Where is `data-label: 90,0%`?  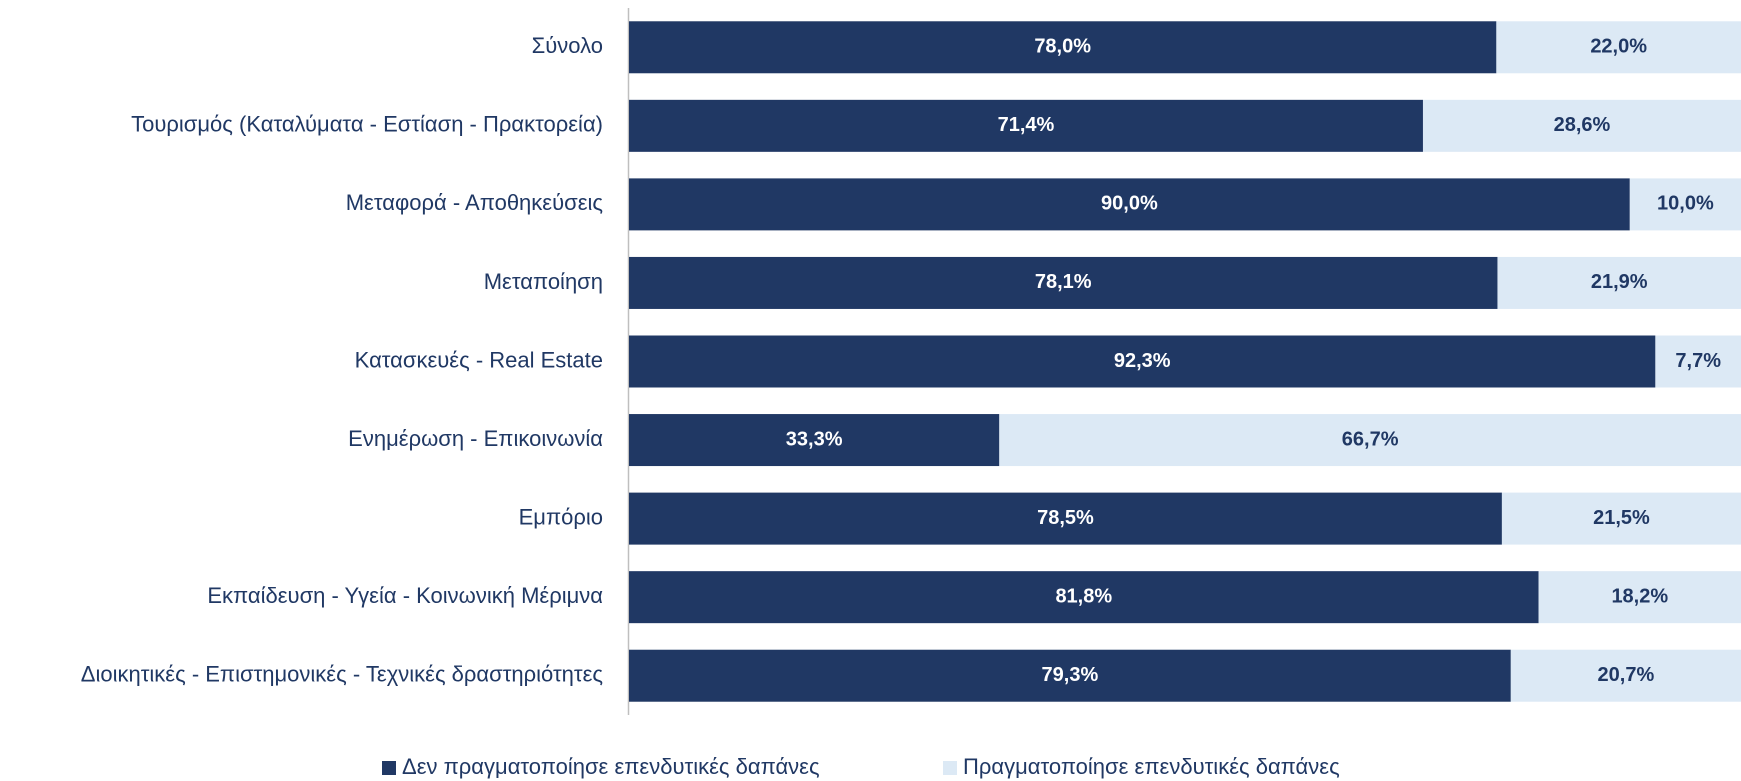
data-label: 90,0% is located at coordinates (1129, 204).